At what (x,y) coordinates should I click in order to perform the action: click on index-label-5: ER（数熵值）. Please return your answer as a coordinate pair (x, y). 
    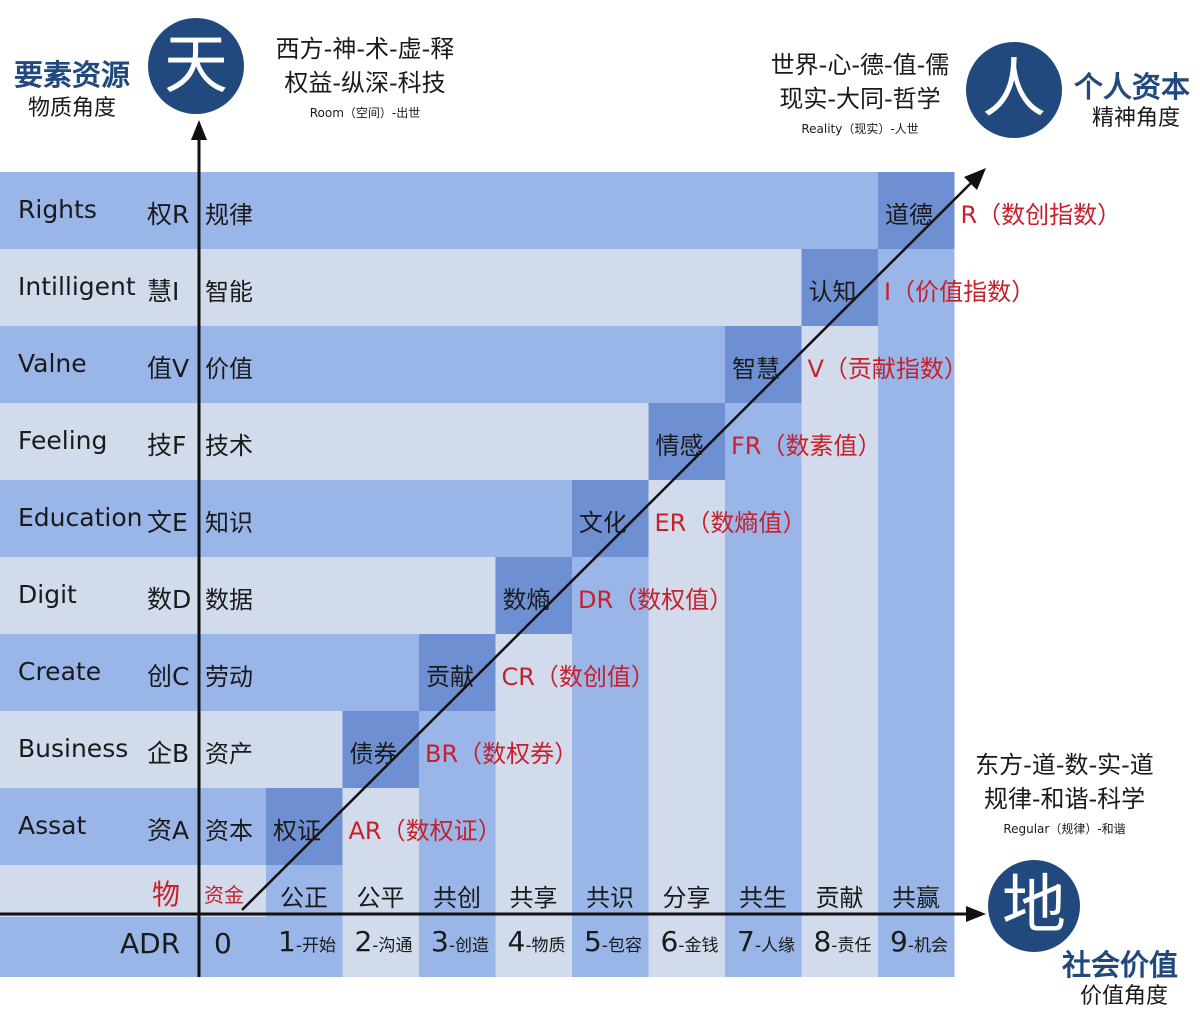
    Looking at the image, I should click on (730, 523).